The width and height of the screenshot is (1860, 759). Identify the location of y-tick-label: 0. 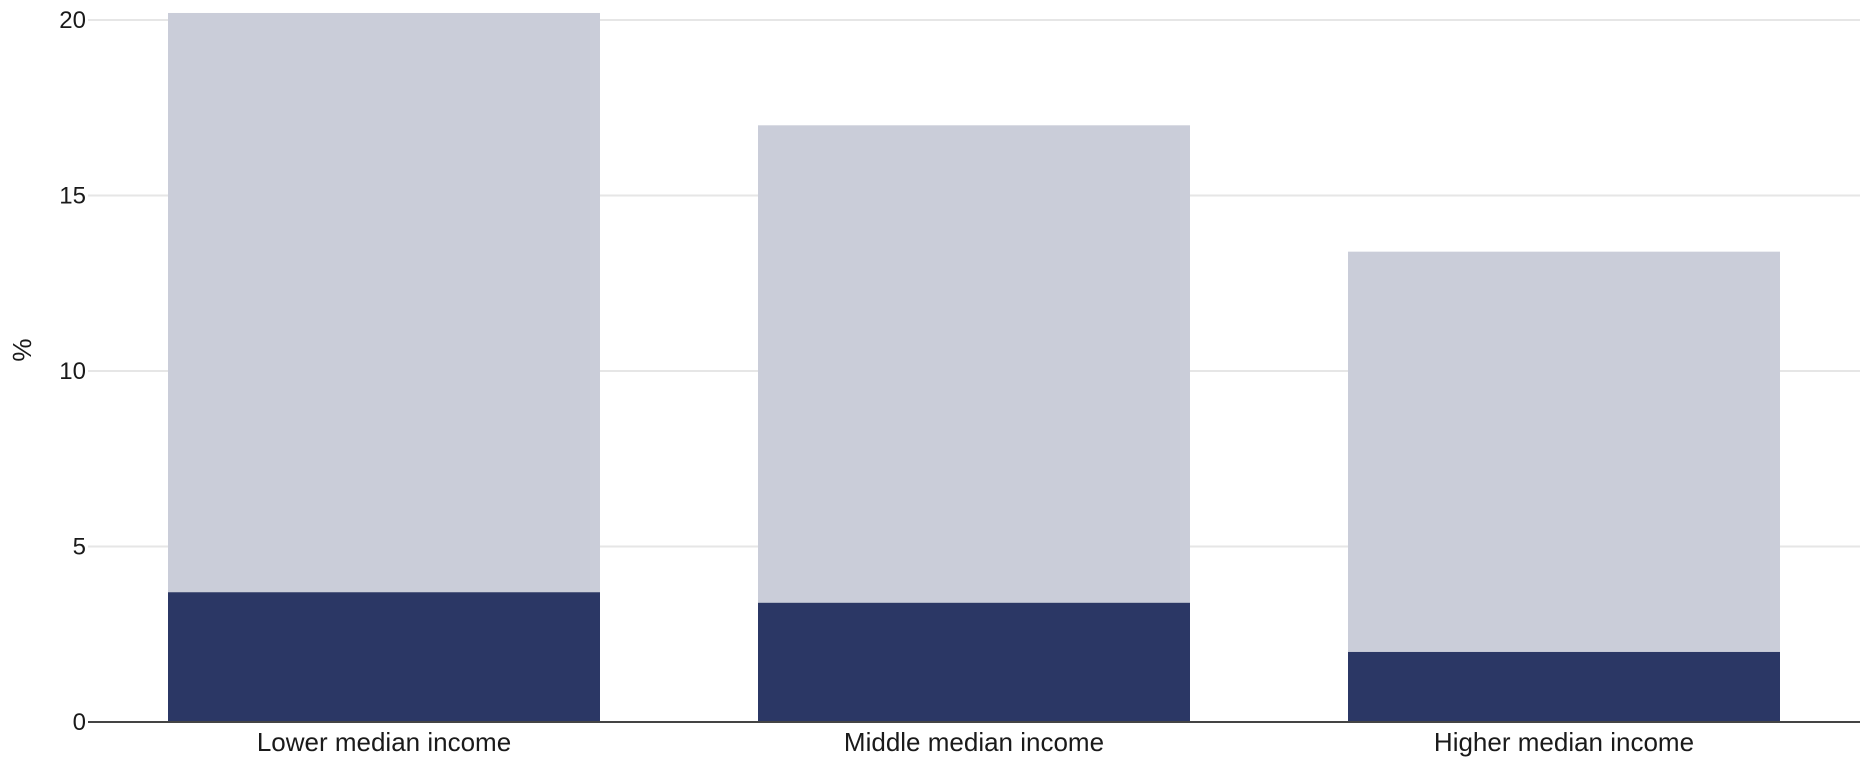
(79, 722).